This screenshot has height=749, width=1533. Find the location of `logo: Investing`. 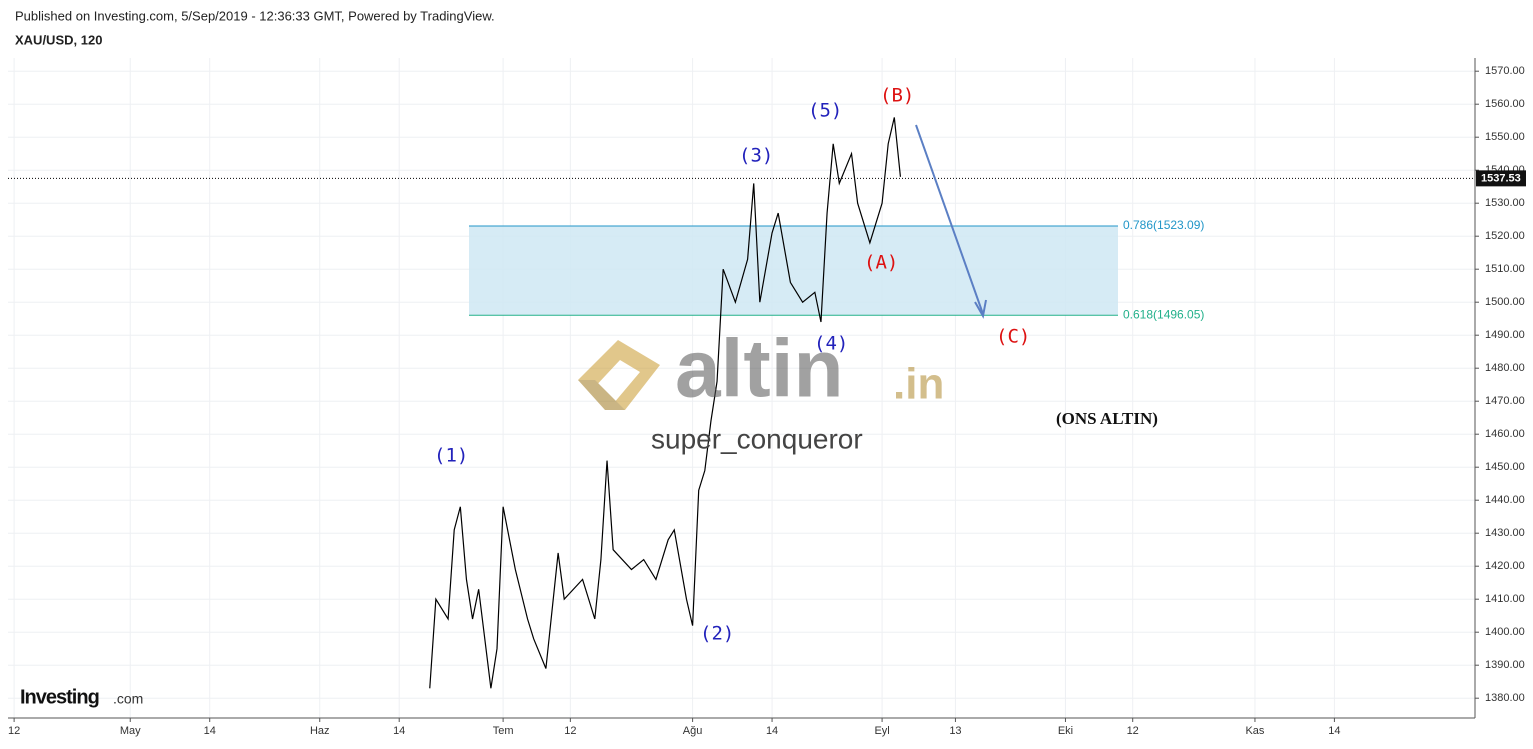

logo: Investing is located at coordinates (59, 697).